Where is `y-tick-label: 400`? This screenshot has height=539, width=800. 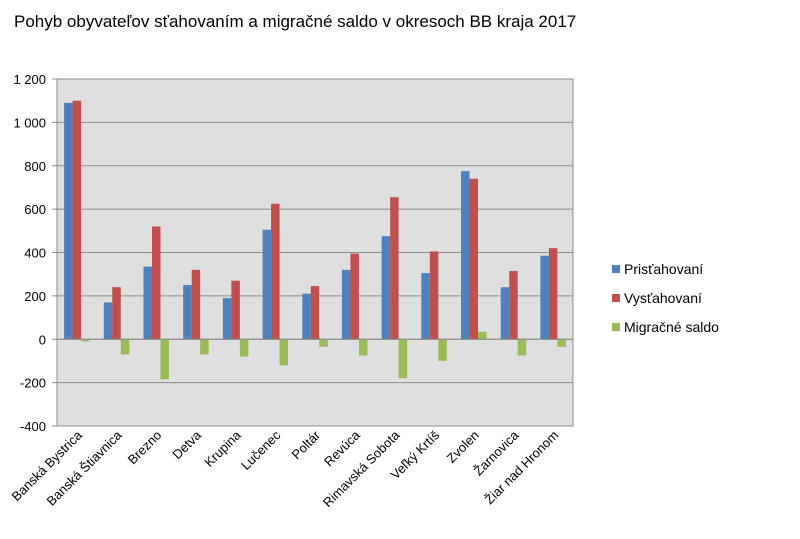 y-tick-label: 400 is located at coordinates (35, 253).